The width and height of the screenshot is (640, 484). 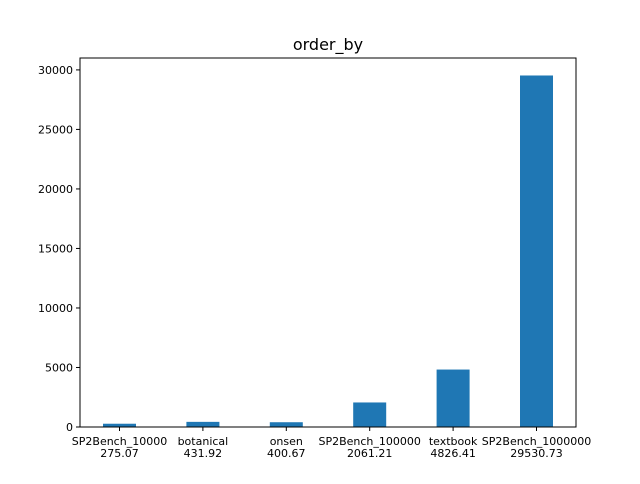 What do you see at coordinates (286, 453) in the screenshot?
I see `x-value-label: 400.67` at bounding box center [286, 453].